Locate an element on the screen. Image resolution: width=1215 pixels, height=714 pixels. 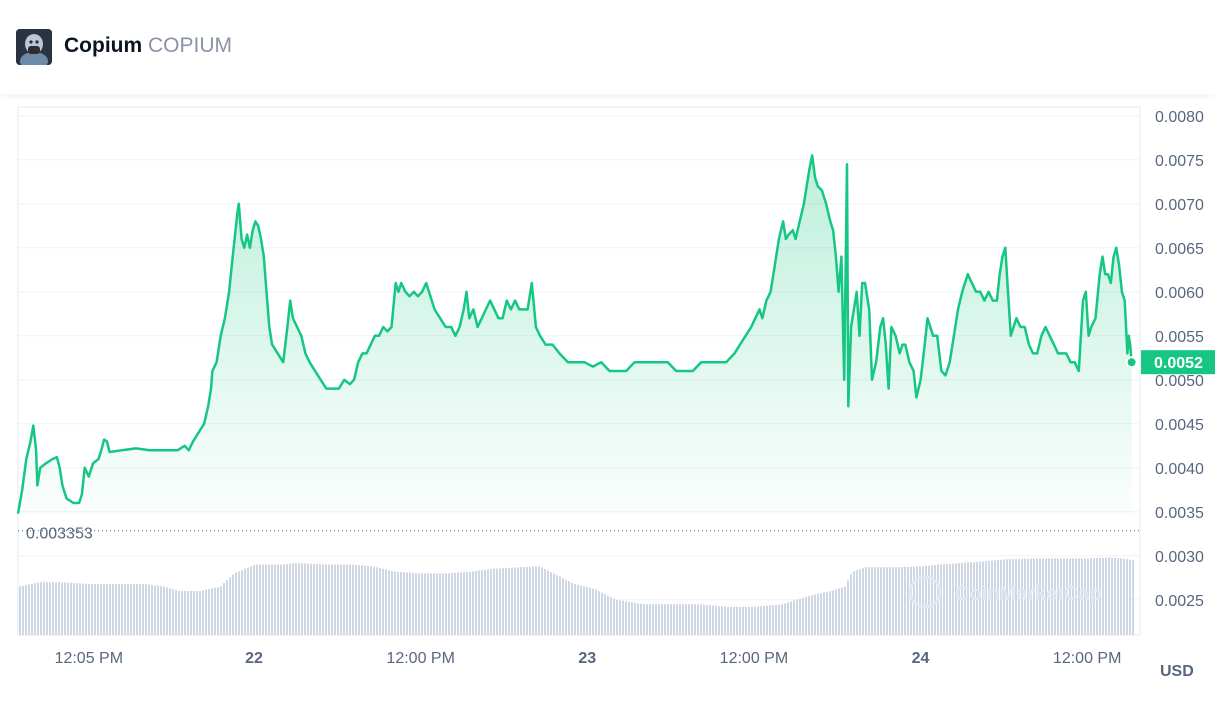
volume-bars is located at coordinates (576, 596).